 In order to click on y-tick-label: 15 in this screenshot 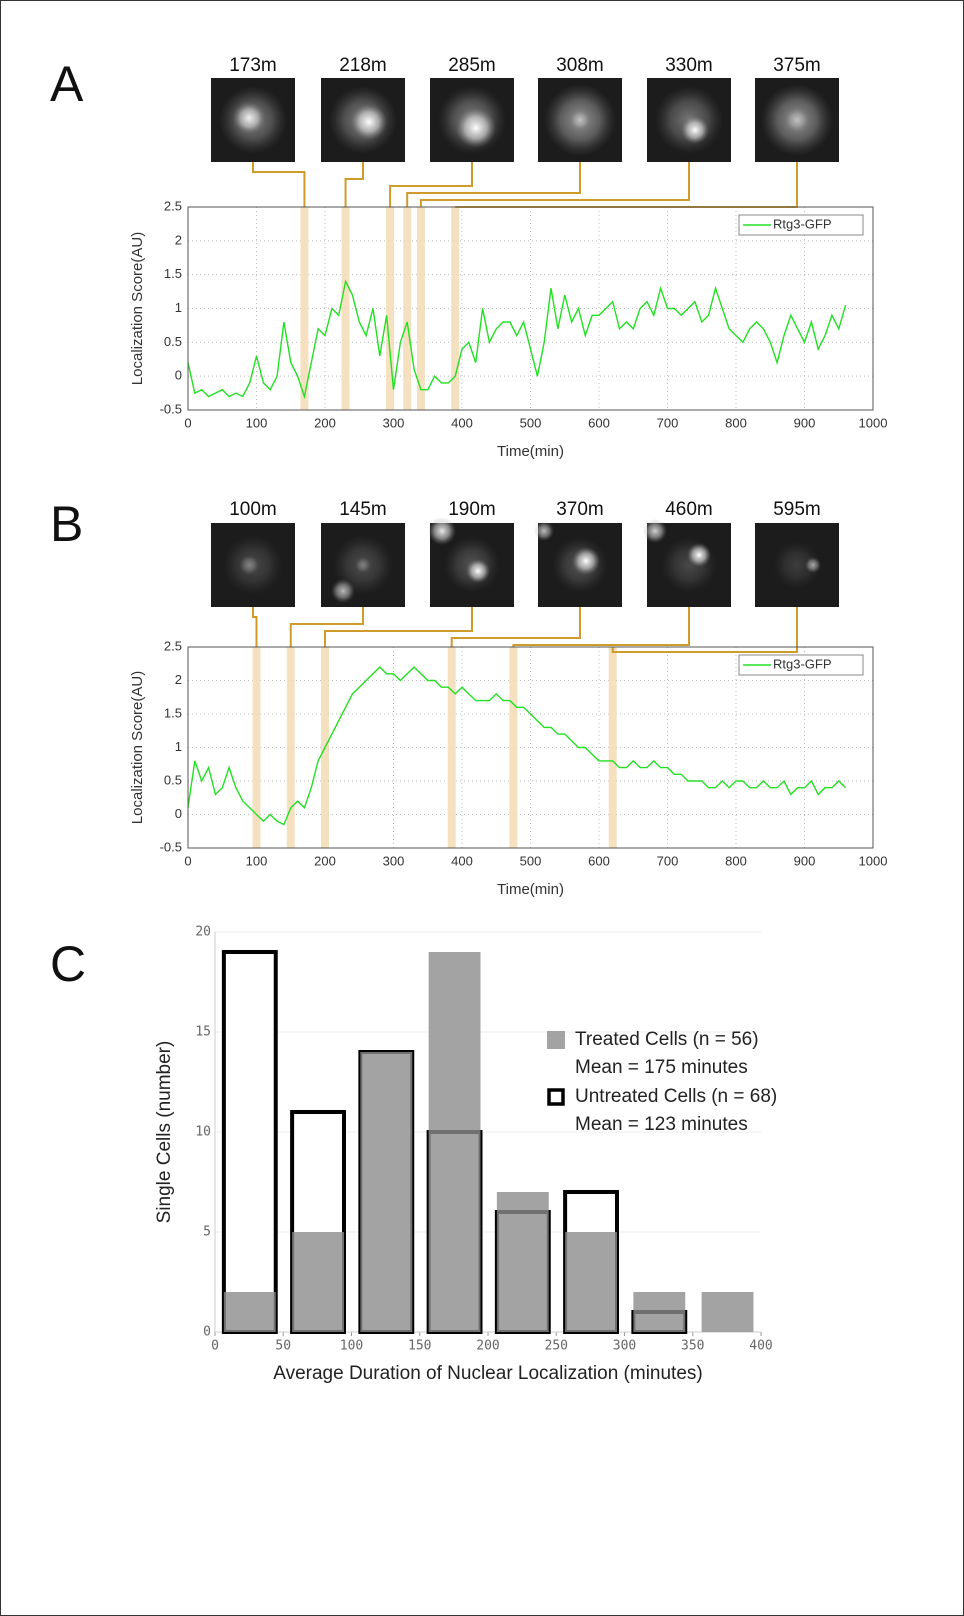, I will do `click(203, 1032)`.